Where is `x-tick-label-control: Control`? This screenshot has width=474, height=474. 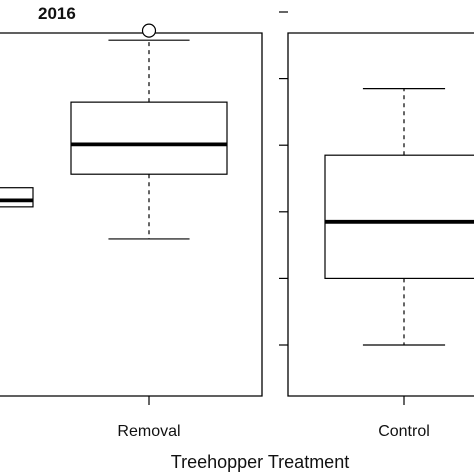
x-tick-label-control: Control is located at coordinates (404, 431).